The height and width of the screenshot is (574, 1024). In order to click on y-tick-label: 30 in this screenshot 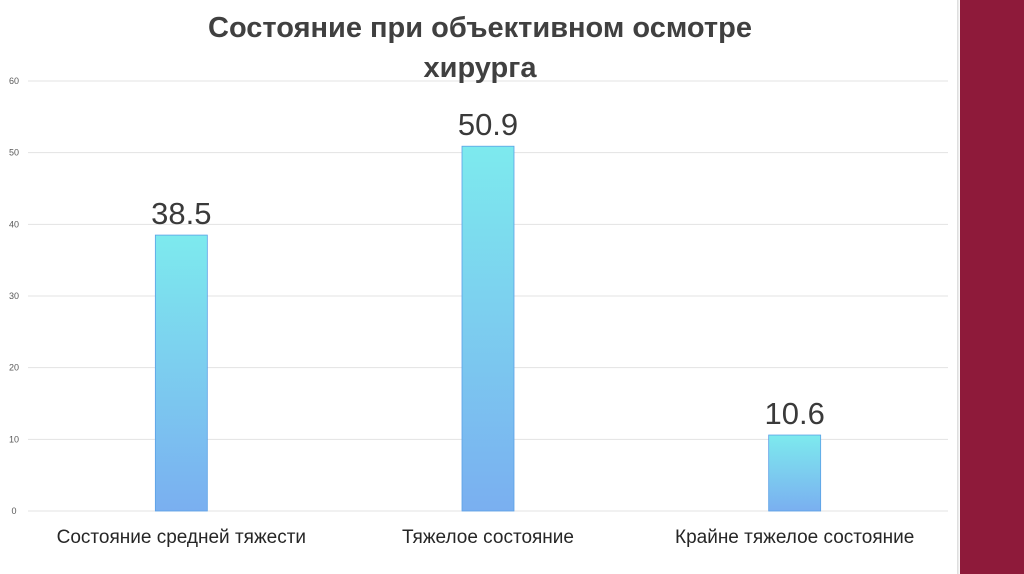, I will do `click(14, 296)`.